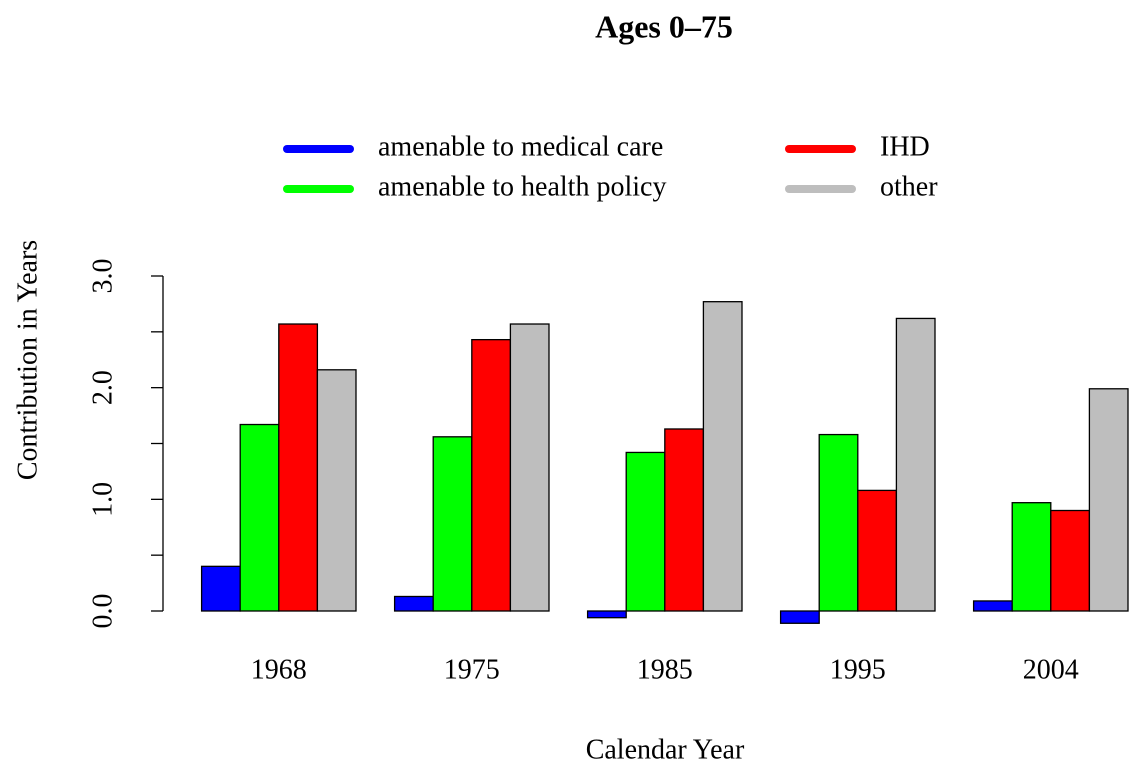 This screenshot has height=770, width=1129. What do you see at coordinates (102, 387) in the screenshot?
I see `y-tick-label: 2.0` at bounding box center [102, 387].